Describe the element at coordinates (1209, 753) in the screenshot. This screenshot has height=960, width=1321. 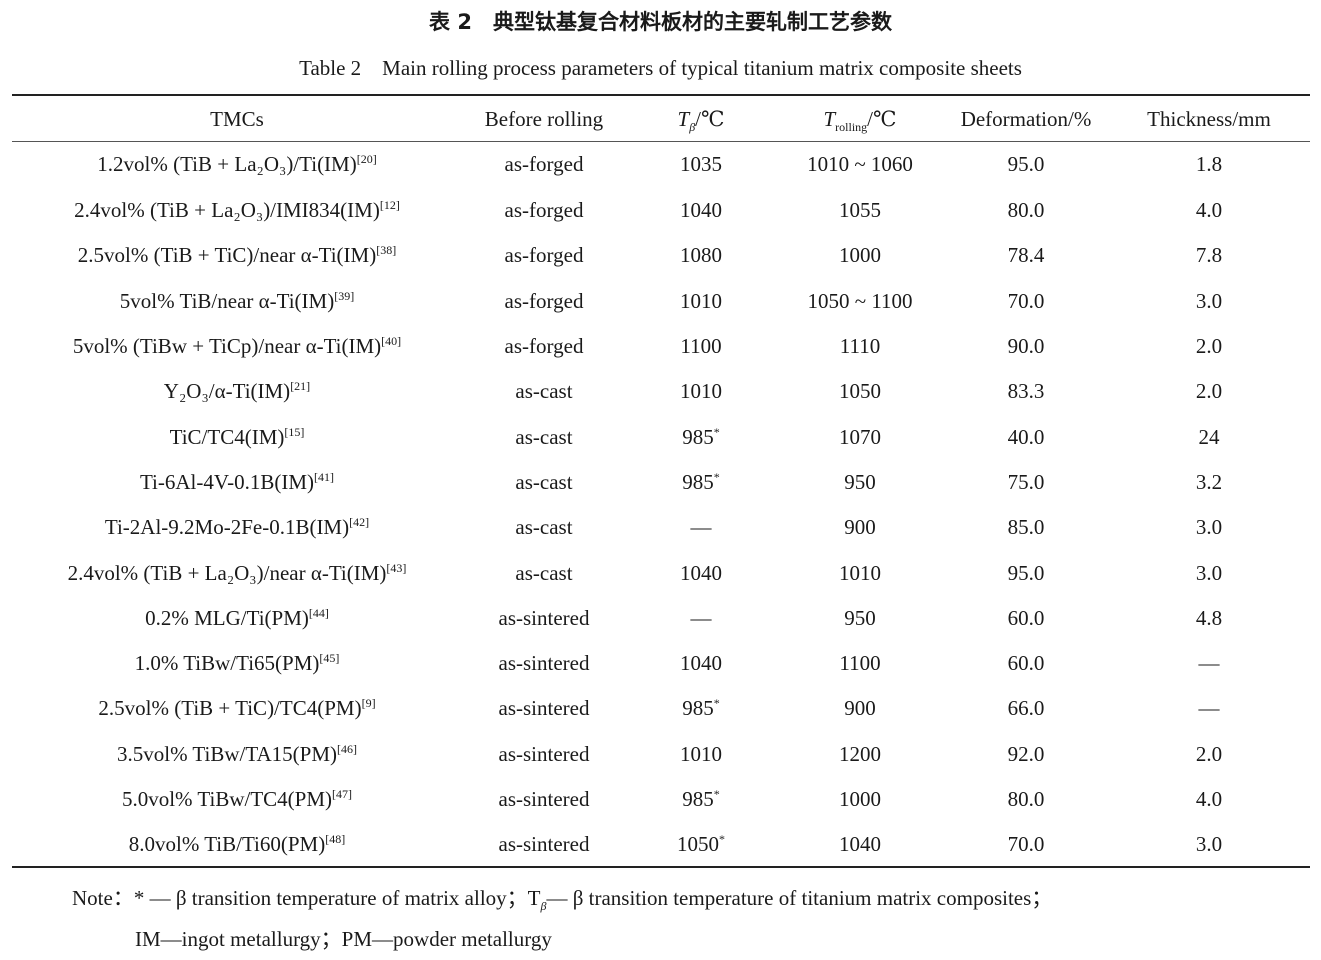
I see `cell-thickness: 2.0` at that location.